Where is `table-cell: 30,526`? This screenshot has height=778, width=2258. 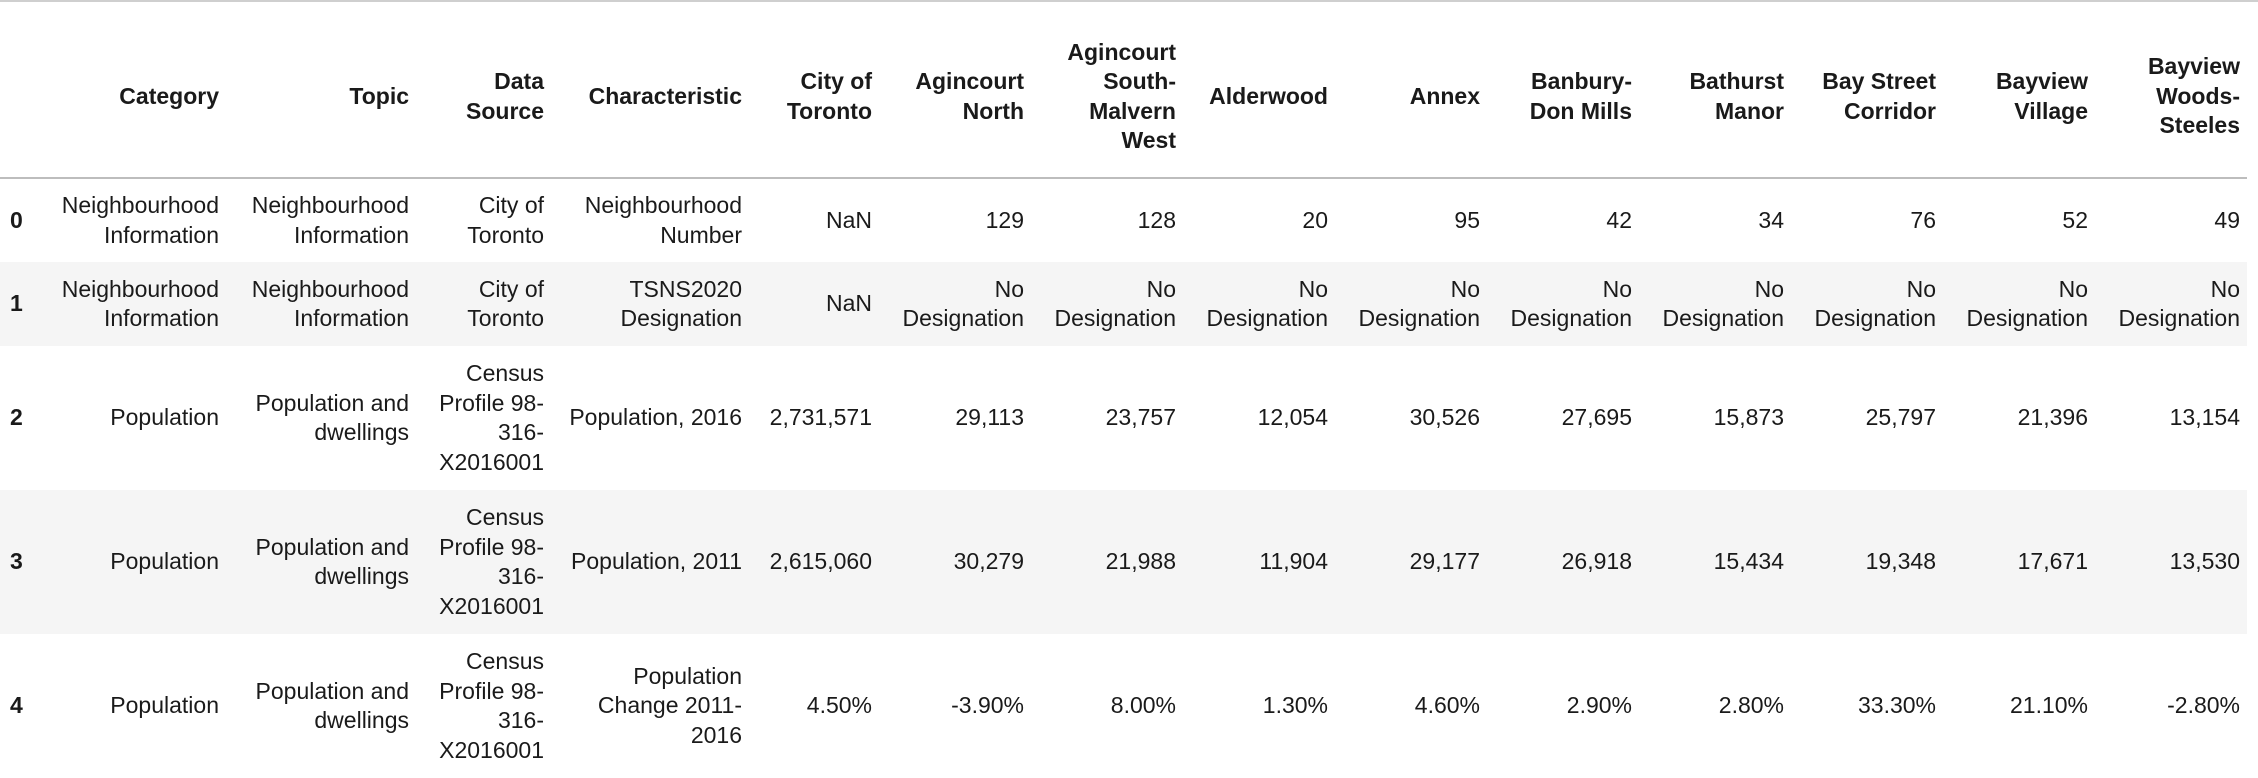
table-cell: 30,526 is located at coordinates (1444, 417).